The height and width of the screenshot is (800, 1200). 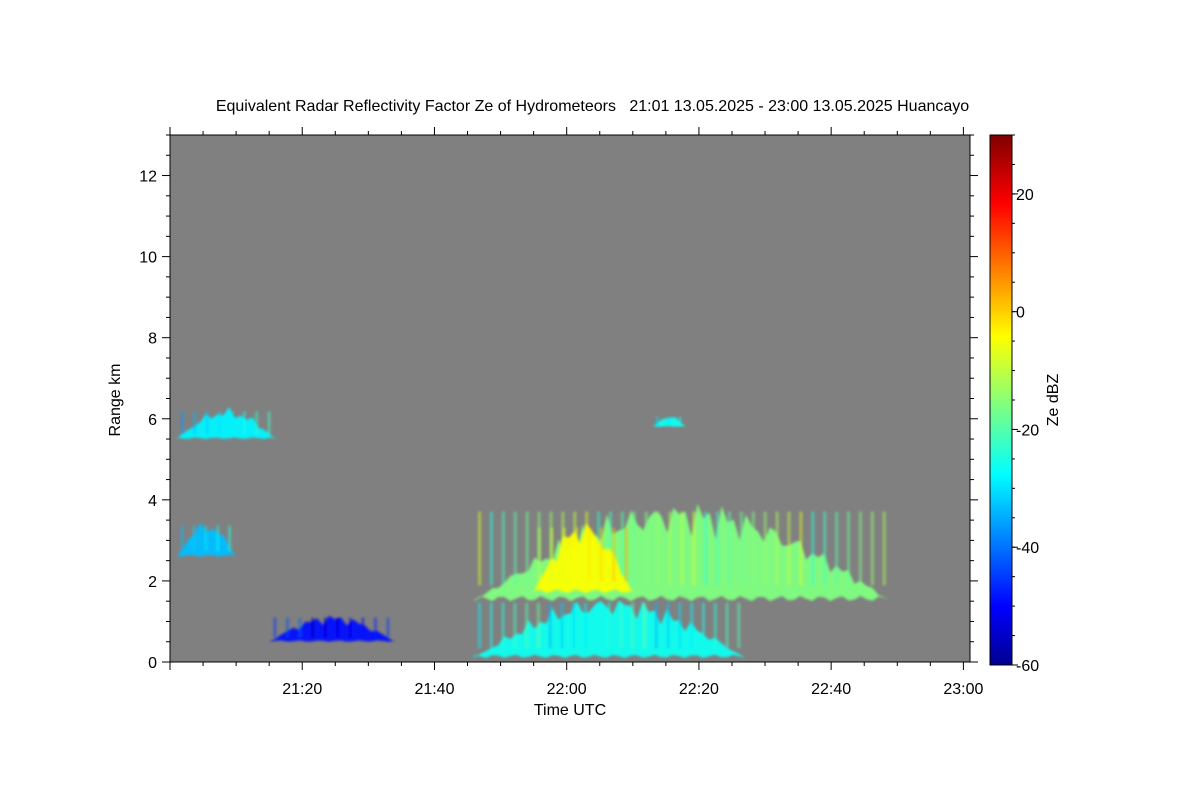 I want to click on y-tick-label: 12, so click(x=148, y=177).